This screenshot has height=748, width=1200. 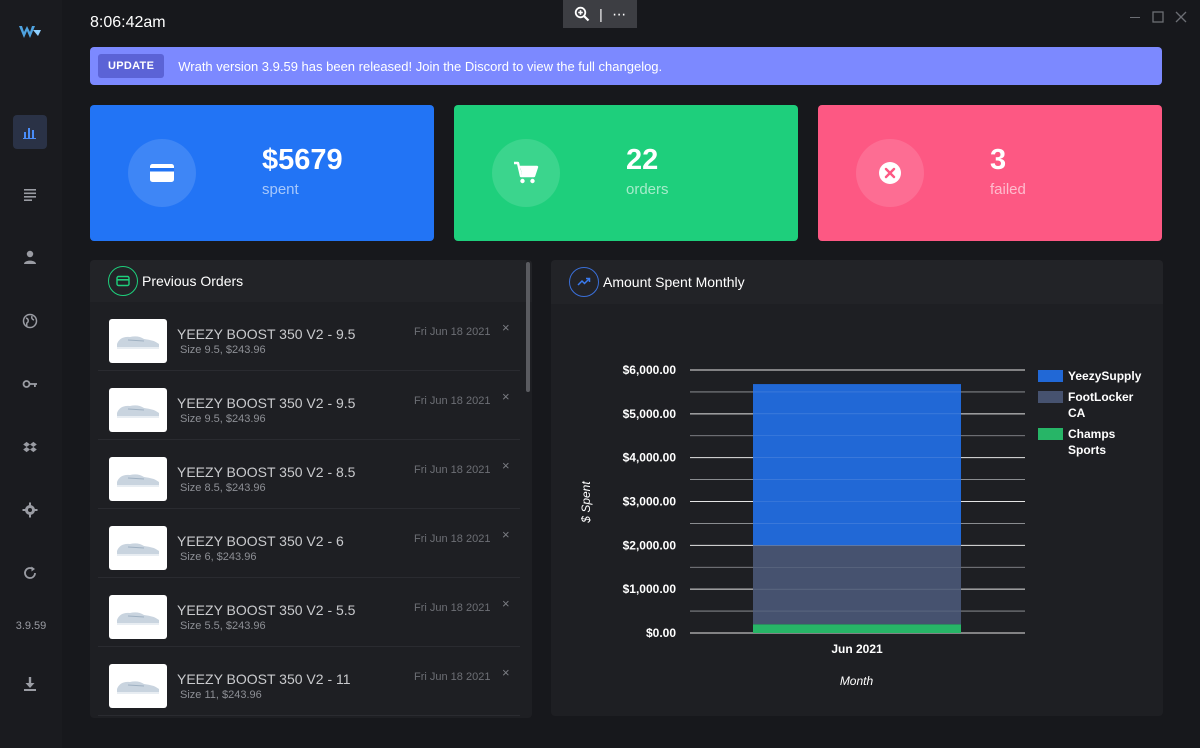 What do you see at coordinates (260, 541) in the screenshot?
I see `order-product-name: YEEZY BOOST 350 V2 - 6` at bounding box center [260, 541].